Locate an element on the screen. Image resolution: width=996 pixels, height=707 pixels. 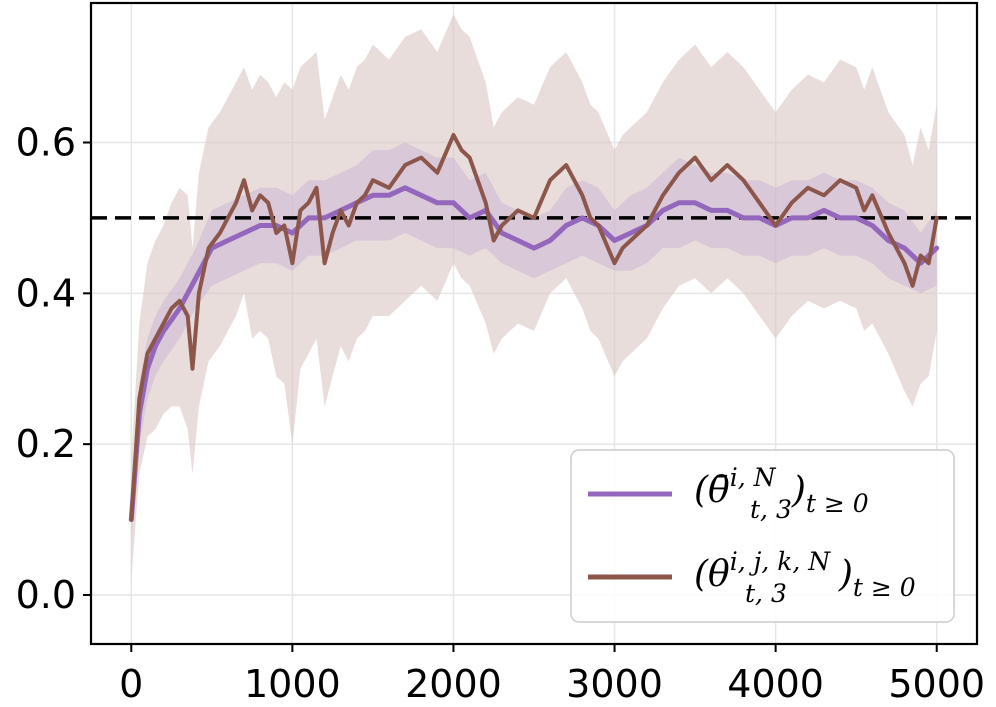
x-tick-label: 4000 is located at coordinates (775, 684).